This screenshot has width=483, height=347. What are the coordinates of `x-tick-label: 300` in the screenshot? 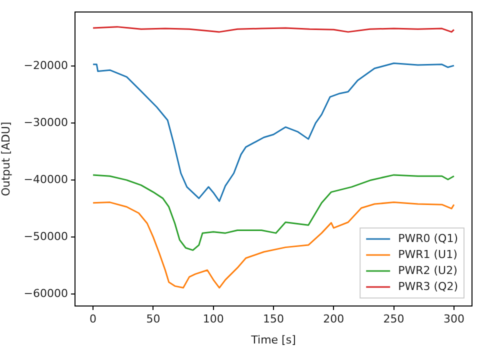 It's located at (453, 319).